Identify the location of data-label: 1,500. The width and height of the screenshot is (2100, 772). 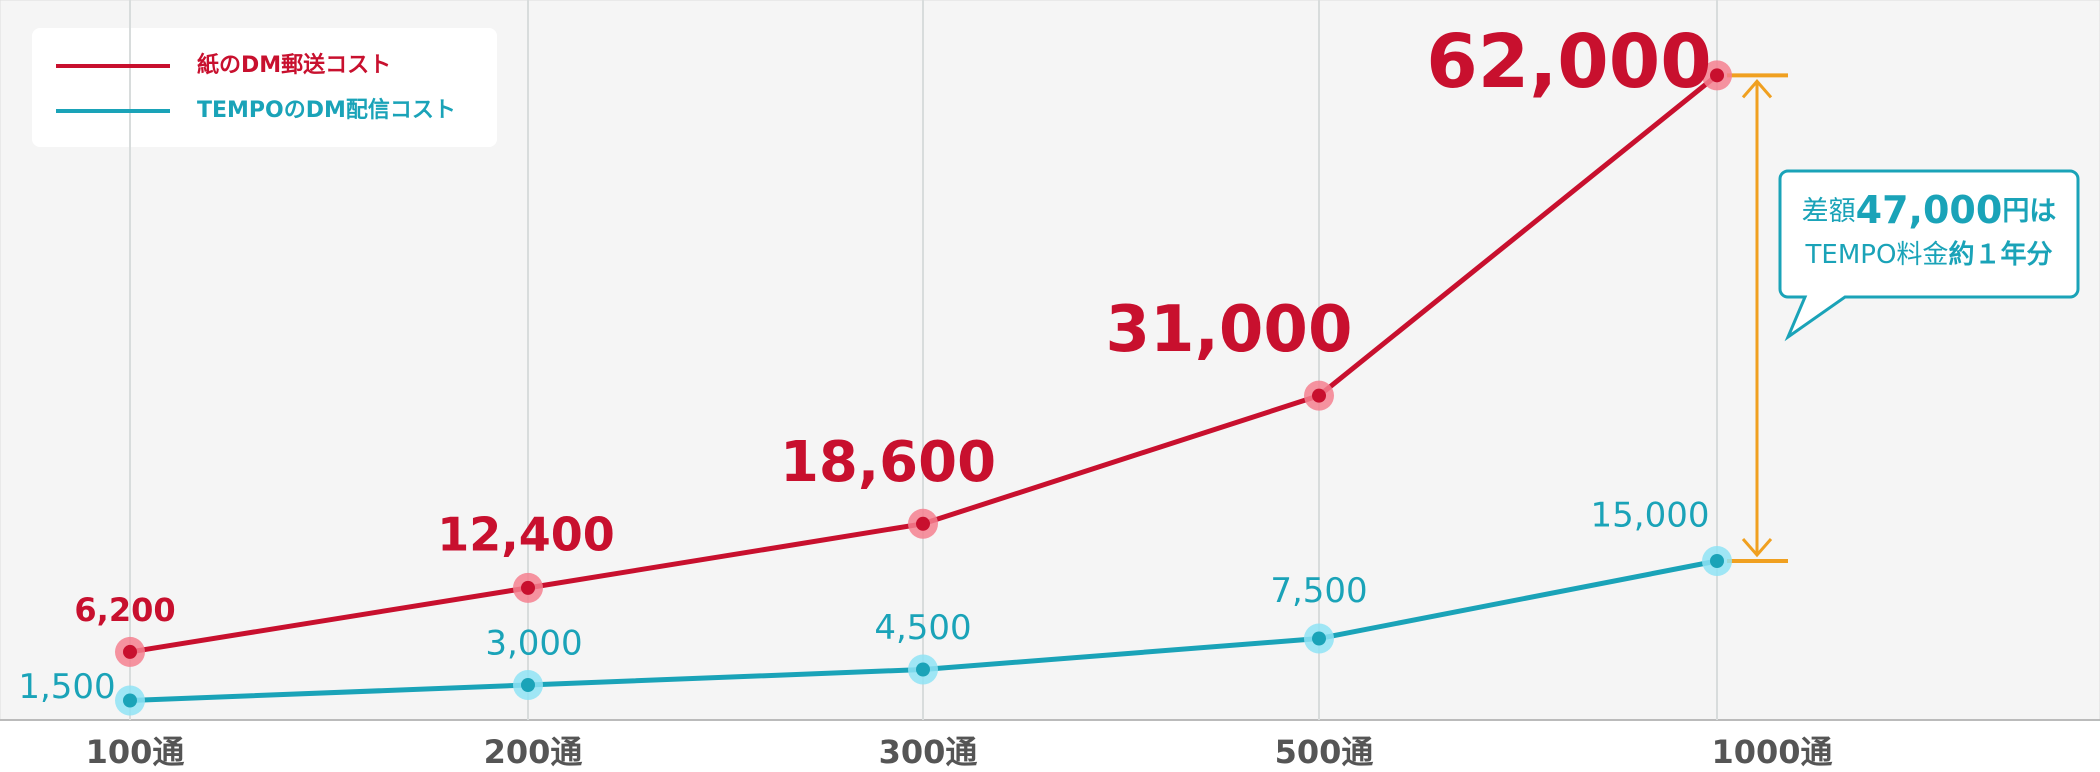
(66, 687).